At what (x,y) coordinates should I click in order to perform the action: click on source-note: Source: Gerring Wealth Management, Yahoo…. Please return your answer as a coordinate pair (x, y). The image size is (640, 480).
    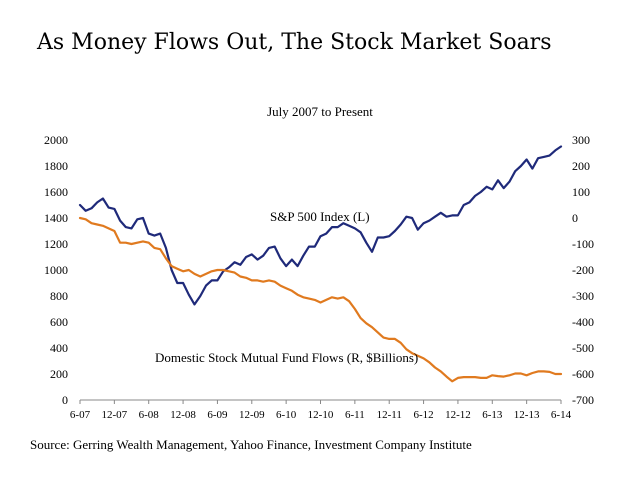
    Looking at the image, I should click on (251, 444).